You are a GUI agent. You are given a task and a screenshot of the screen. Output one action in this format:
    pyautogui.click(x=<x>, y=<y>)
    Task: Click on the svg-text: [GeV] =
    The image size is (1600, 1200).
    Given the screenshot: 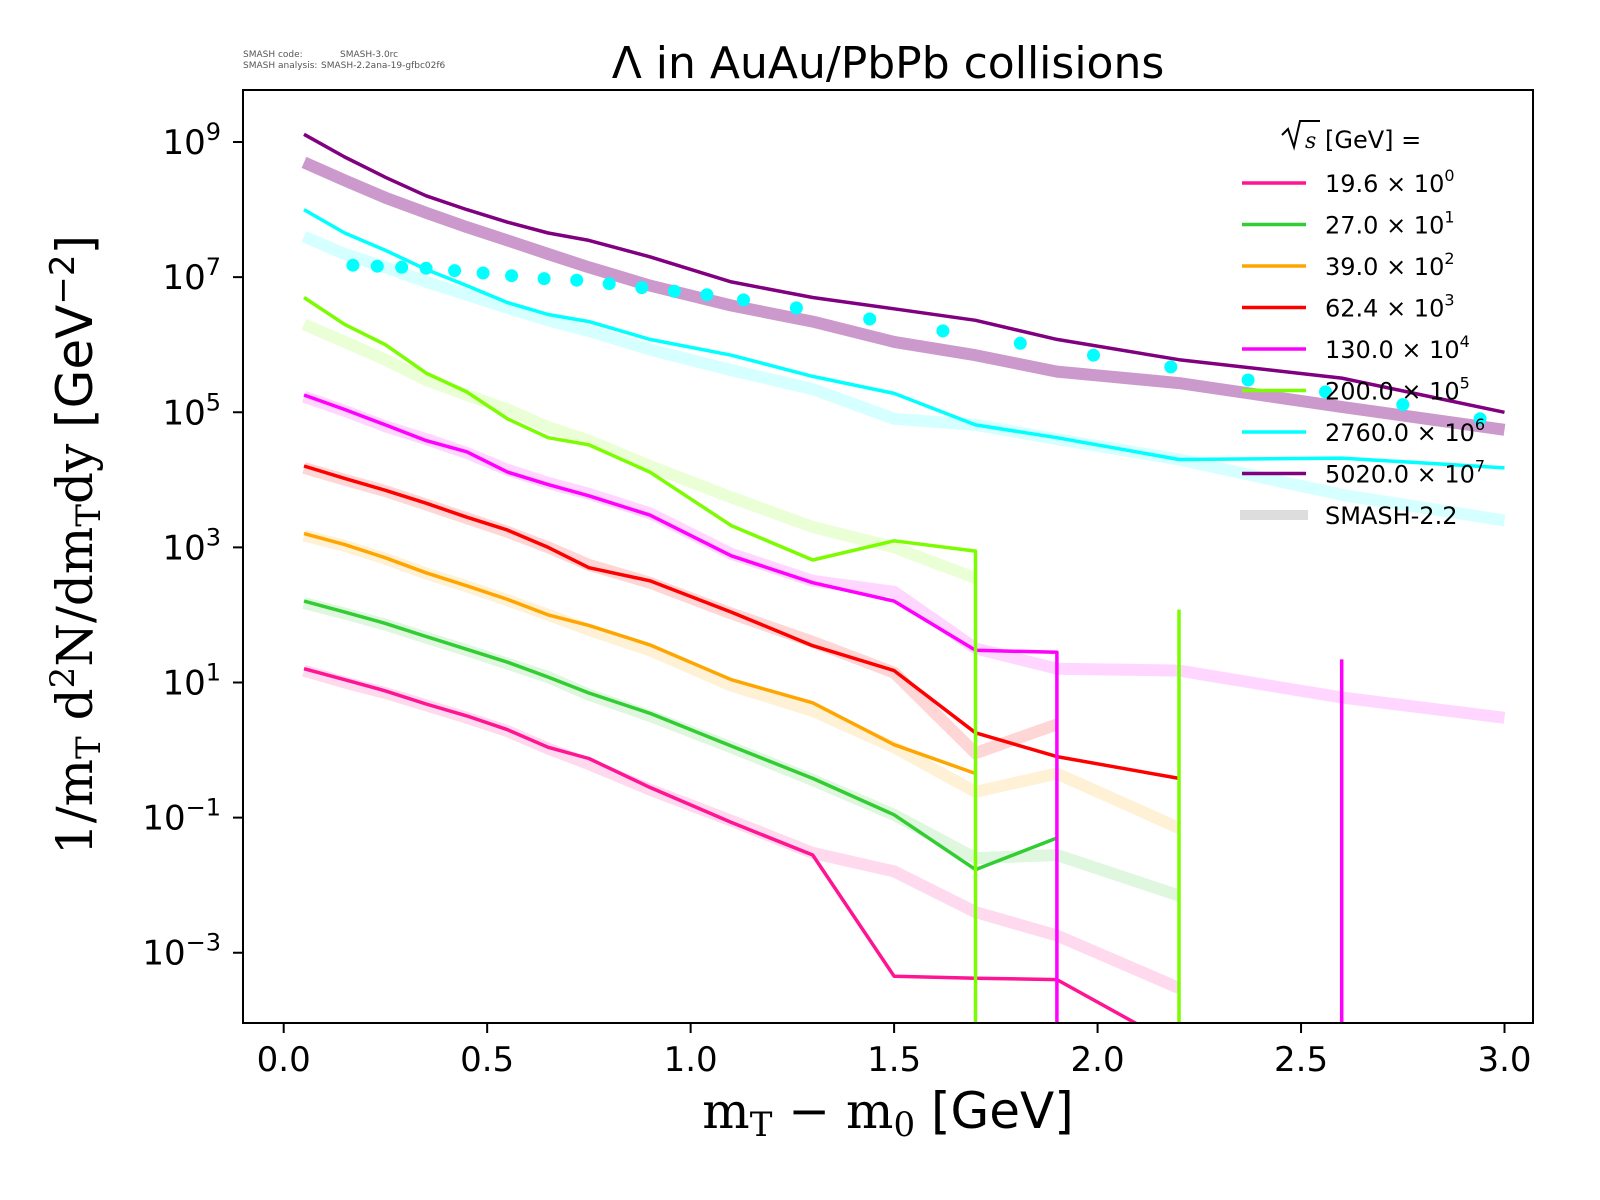 What is the action you would take?
    pyautogui.click(x=1373, y=140)
    